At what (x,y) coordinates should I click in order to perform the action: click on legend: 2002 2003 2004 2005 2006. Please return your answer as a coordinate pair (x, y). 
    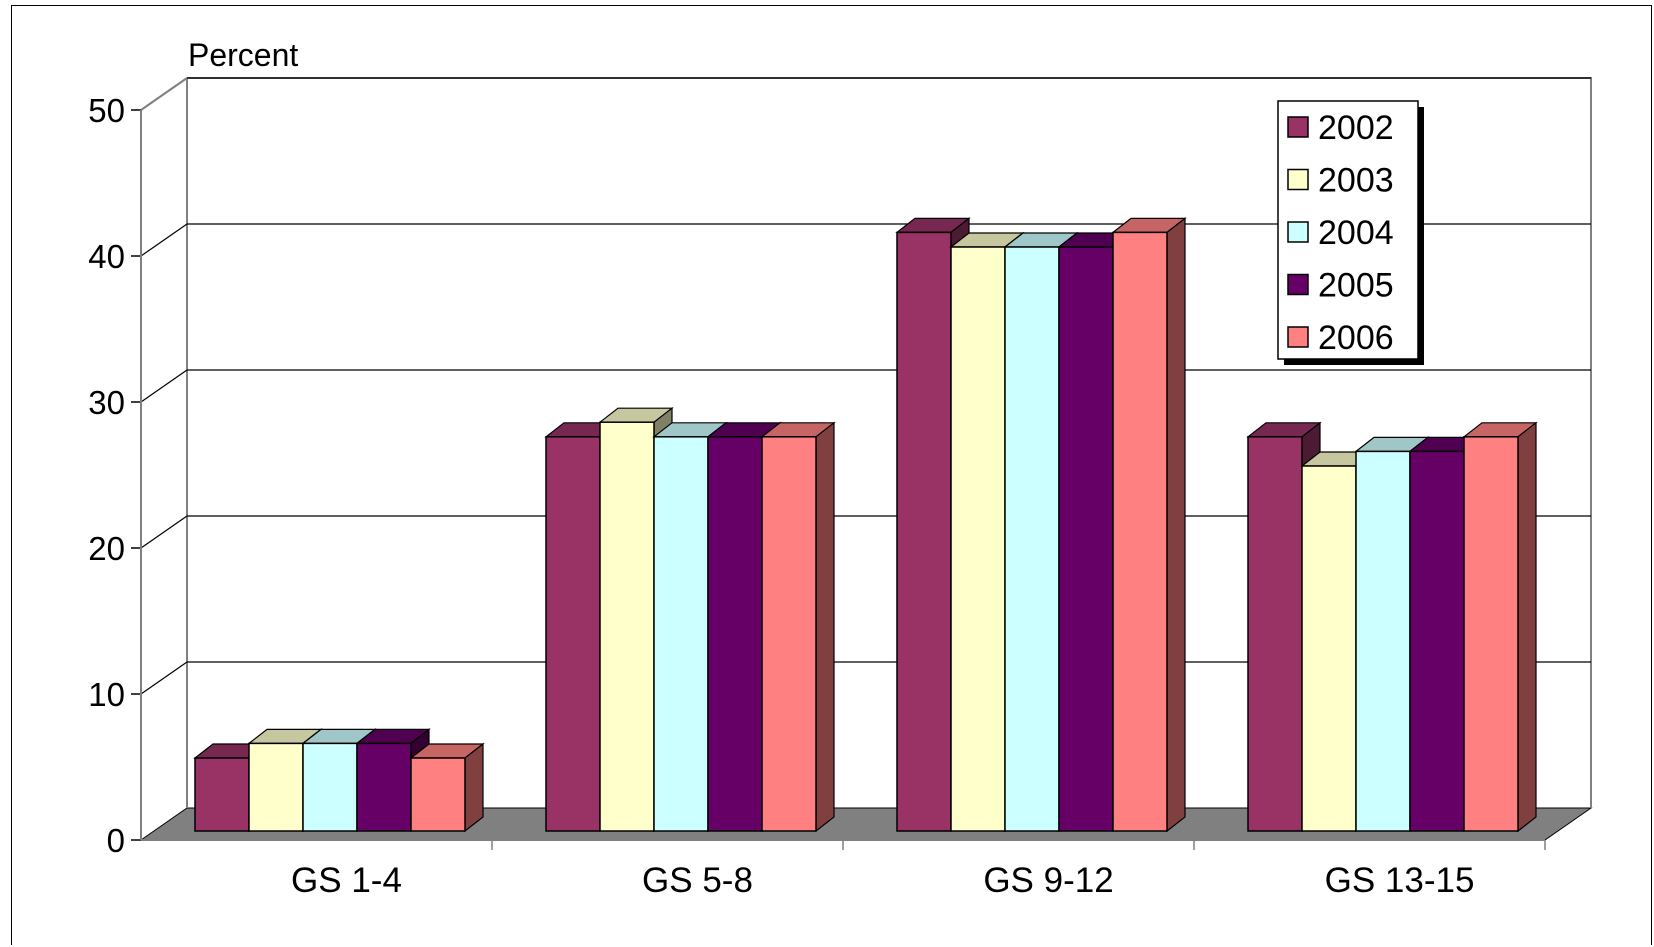
    Looking at the image, I should click on (1350, 232).